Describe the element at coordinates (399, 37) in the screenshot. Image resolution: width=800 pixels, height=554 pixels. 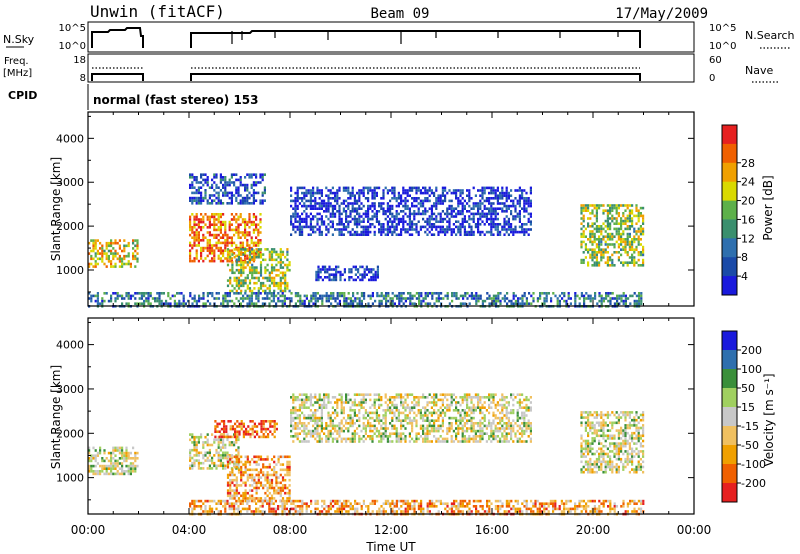
I see `nsky-panel: N.Sky 10^5 10^0 10^5 10^0 N.Search` at that location.